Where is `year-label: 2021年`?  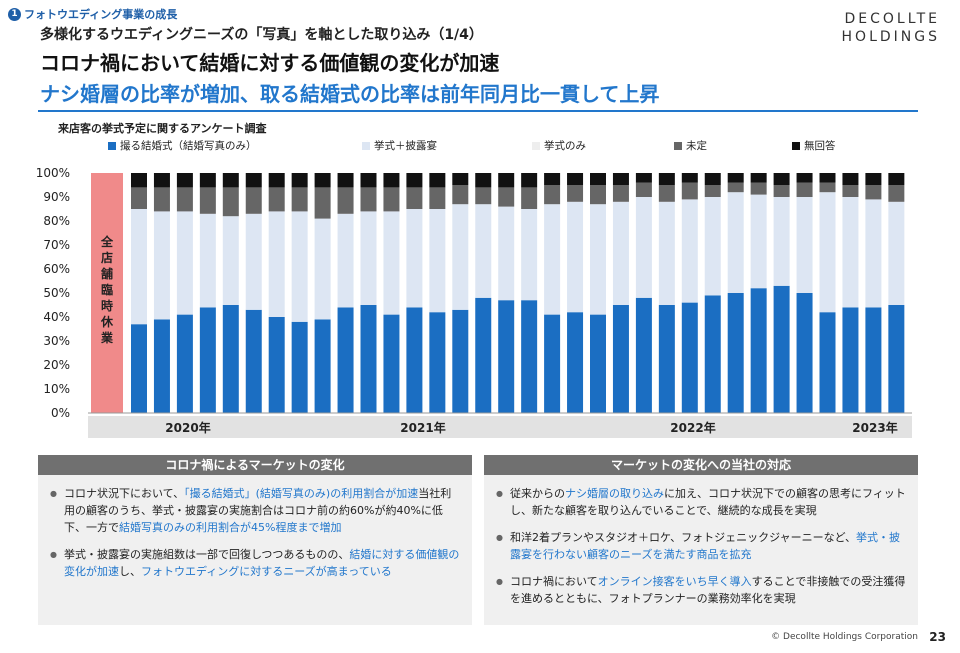
year-label: 2021年 is located at coordinates (422, 427).